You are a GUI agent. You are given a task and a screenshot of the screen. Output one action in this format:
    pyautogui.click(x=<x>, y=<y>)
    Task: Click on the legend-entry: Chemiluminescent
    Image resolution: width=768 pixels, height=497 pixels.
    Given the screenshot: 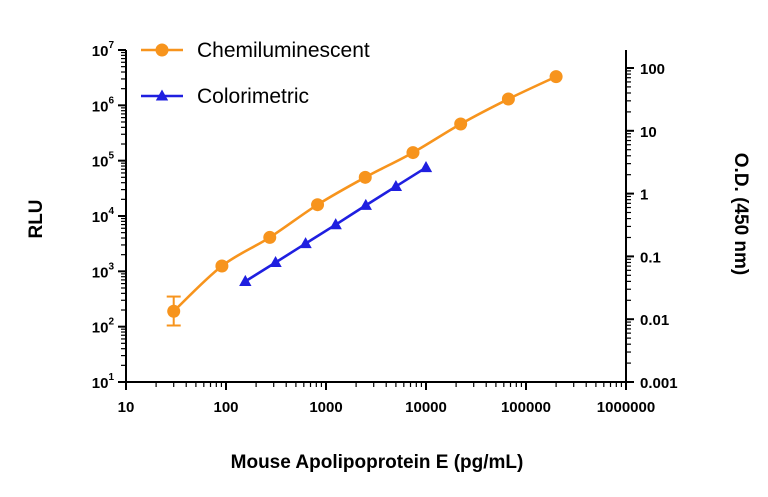 What is the action you would take?
    pyautogui.click(x=255, y=50)
    